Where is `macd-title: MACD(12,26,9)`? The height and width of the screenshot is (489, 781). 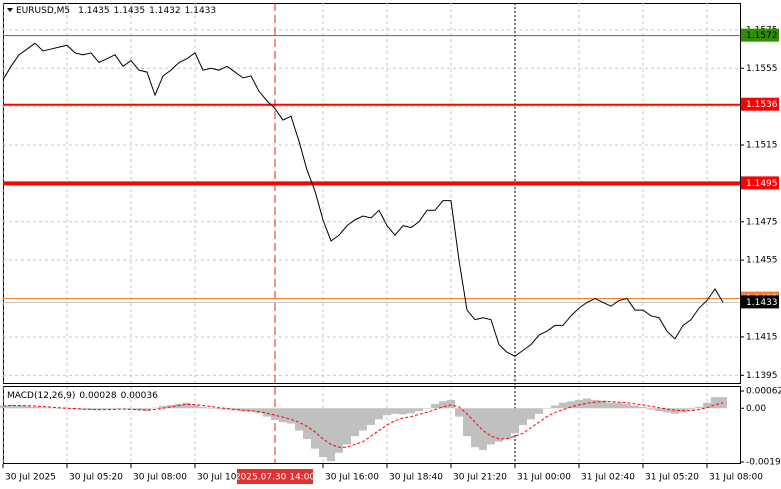
macd-title: MACD(12,26,9) is located at coordinates (41, 396).